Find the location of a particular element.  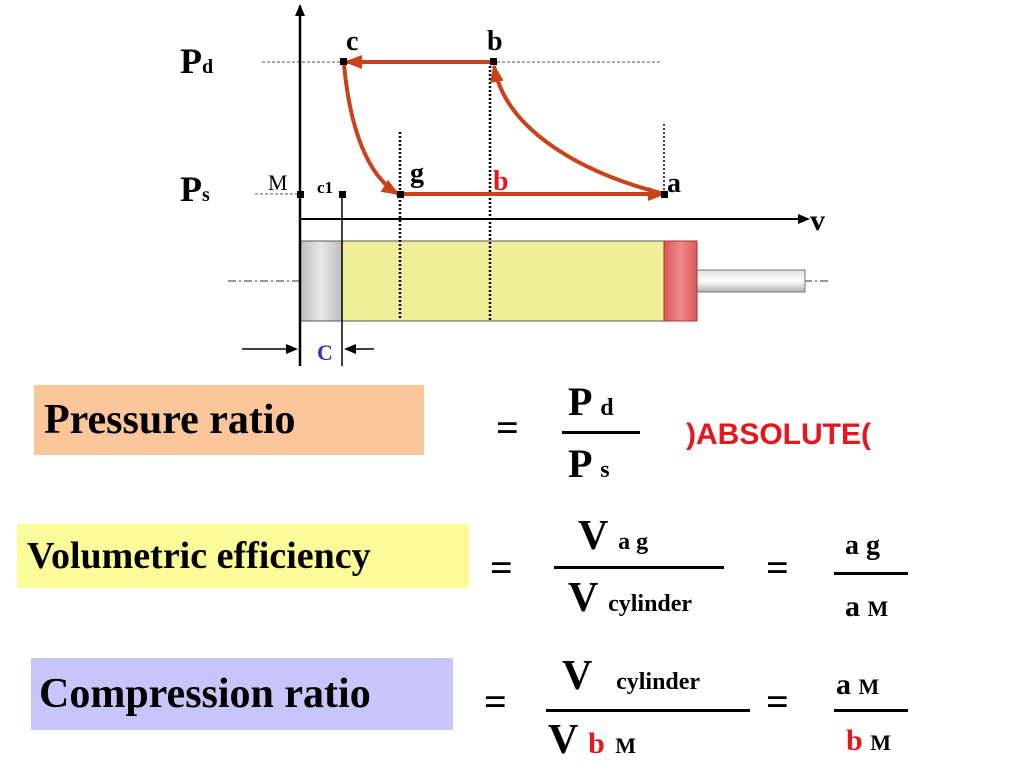

point-m-label: M is located at coordinates (278, 182).